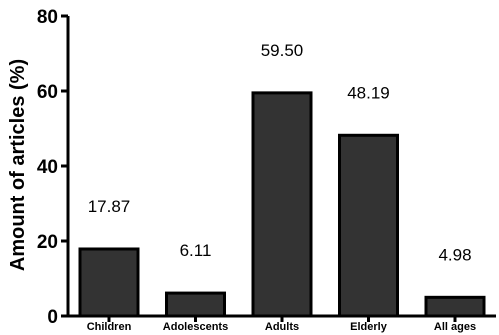 This screenshot has width=499, height=335. I want to click on y-tick-label: 20, so click(47, 242).